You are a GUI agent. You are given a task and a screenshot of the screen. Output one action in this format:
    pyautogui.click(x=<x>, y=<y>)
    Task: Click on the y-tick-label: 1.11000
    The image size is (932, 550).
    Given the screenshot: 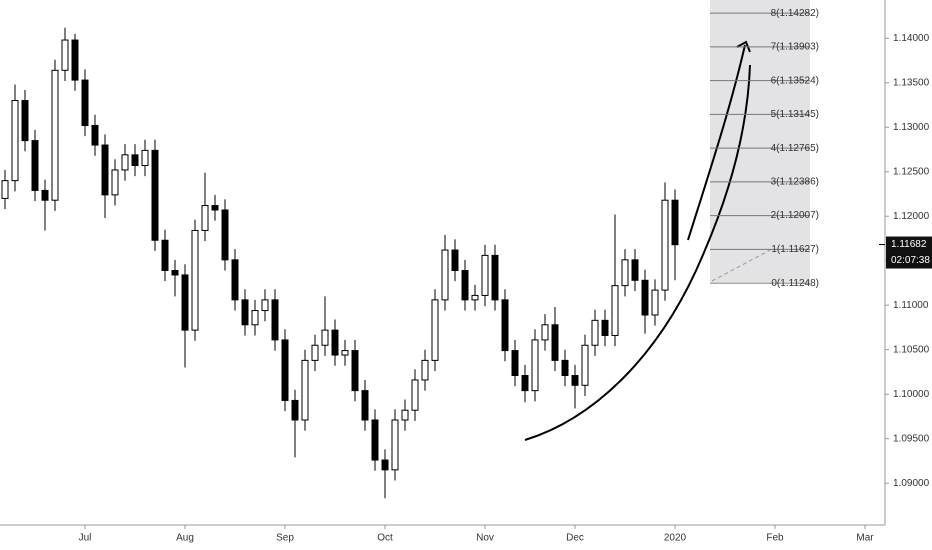 What is the action you would take?
    pyautogui.click(x=911, y=305)
    